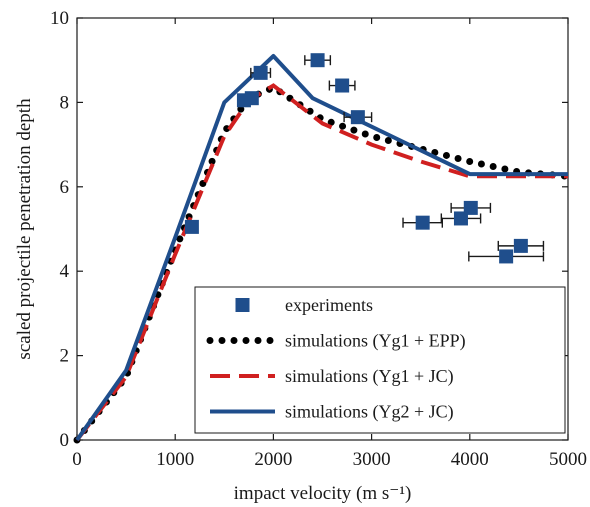 This screenshot has width=590, height=507. I want to click on y-tick-label: 8, so click(65, 102).